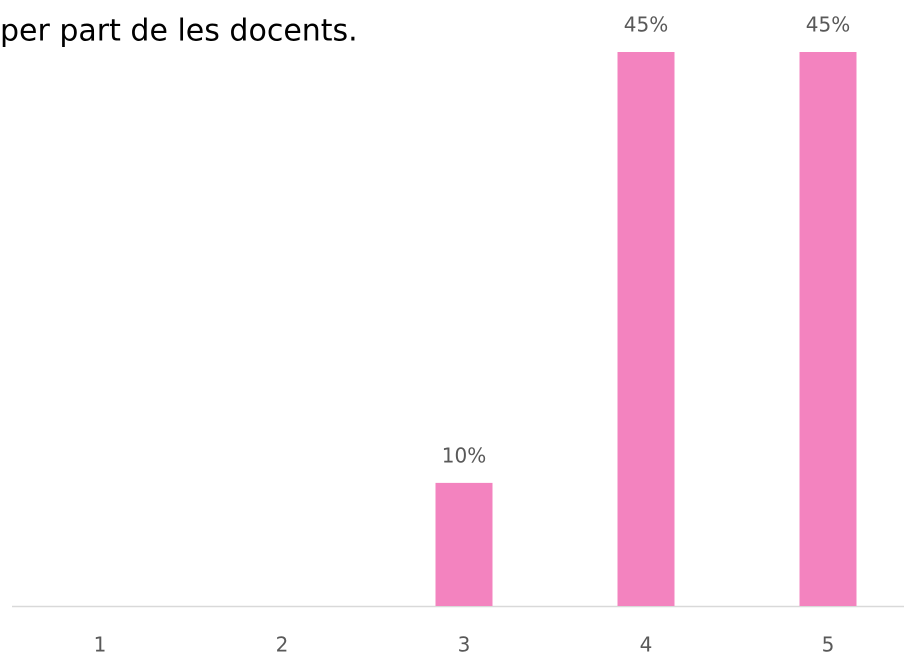 This screenshot has width=904, height=661. I want to click on data-label: 10%, so click(464, 455).